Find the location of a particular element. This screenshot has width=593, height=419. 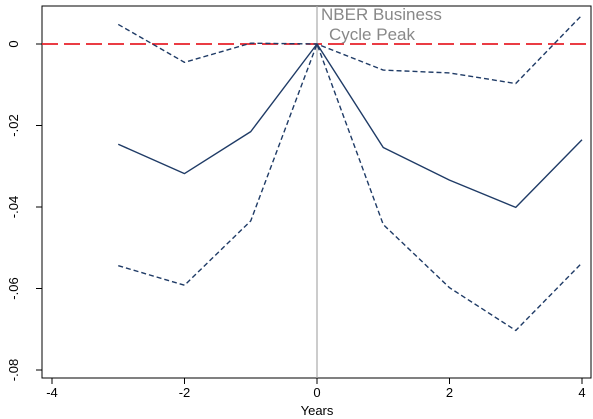

x-tick-label: 0 is located at coordinates (316, 392).